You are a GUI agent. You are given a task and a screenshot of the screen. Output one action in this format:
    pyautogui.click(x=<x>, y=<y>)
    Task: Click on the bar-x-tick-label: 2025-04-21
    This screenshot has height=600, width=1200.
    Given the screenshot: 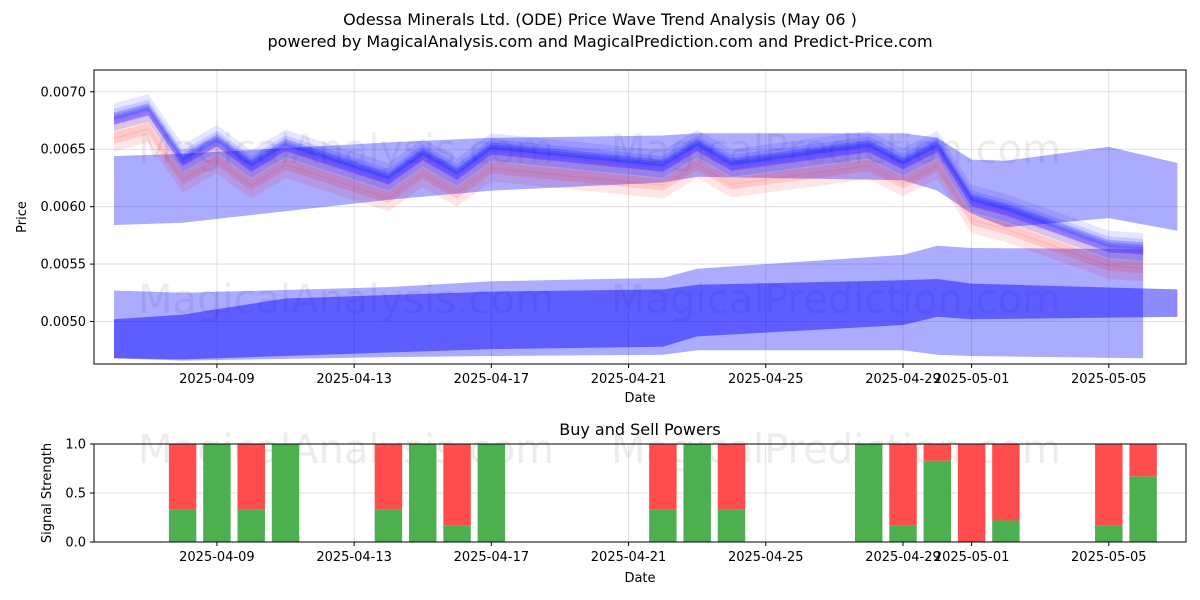 What is the action you would take?
    pyautogui.click(x=629, y=557)
    